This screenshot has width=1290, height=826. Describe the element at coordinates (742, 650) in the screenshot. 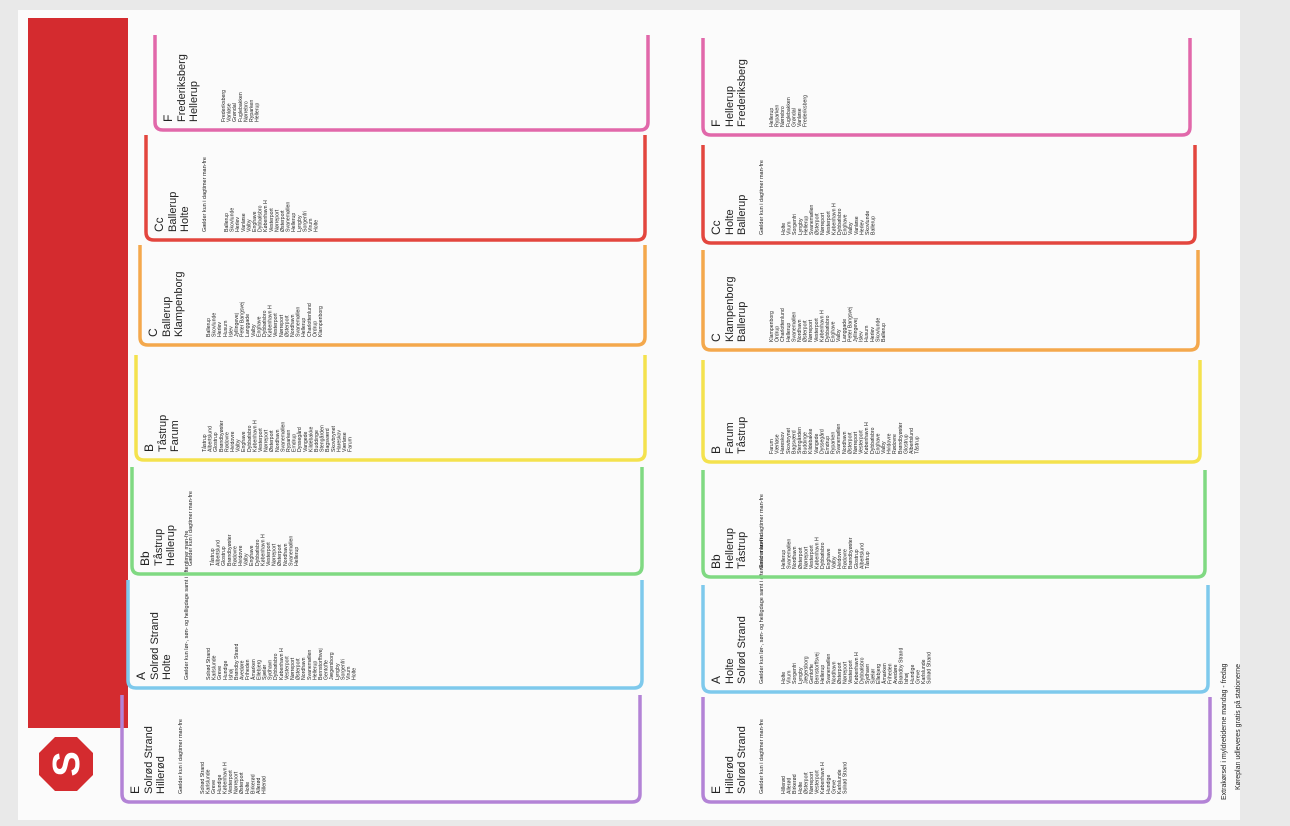

I see `route-name: Solrød Strand` at that location.